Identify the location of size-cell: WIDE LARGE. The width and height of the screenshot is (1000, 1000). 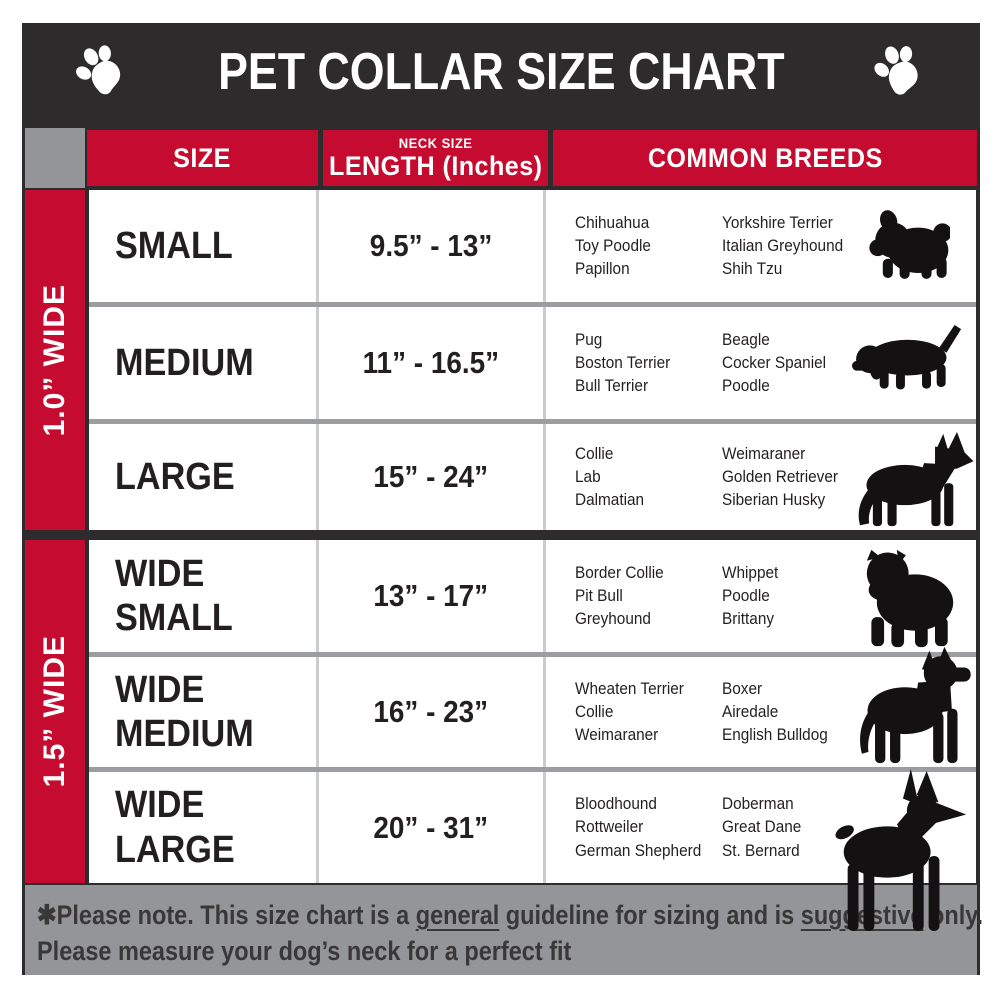
(204, 827).